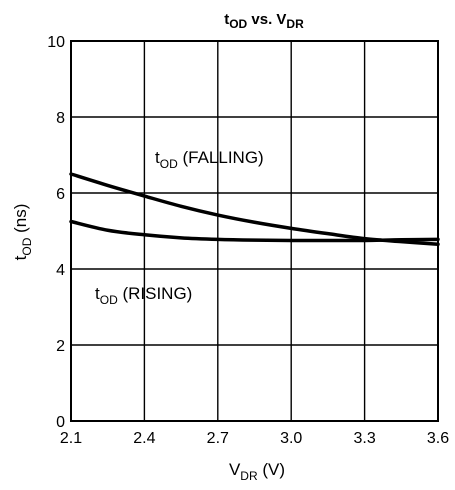  Describe the element at coordinates (257, 471) in the screenshot. I see `x-axis-label: VDR (V)` at that location.